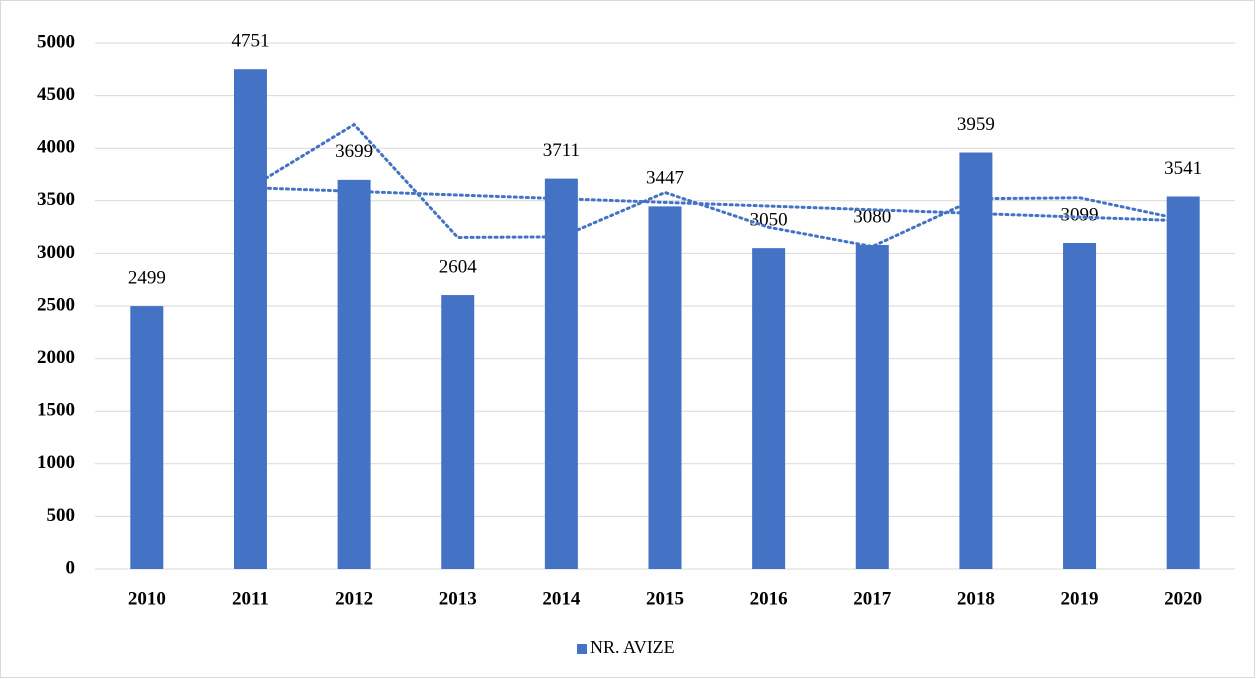 This screenshot has height=679, width=1256. I want to click on y-tick-label: 5000, so click(56, 41).